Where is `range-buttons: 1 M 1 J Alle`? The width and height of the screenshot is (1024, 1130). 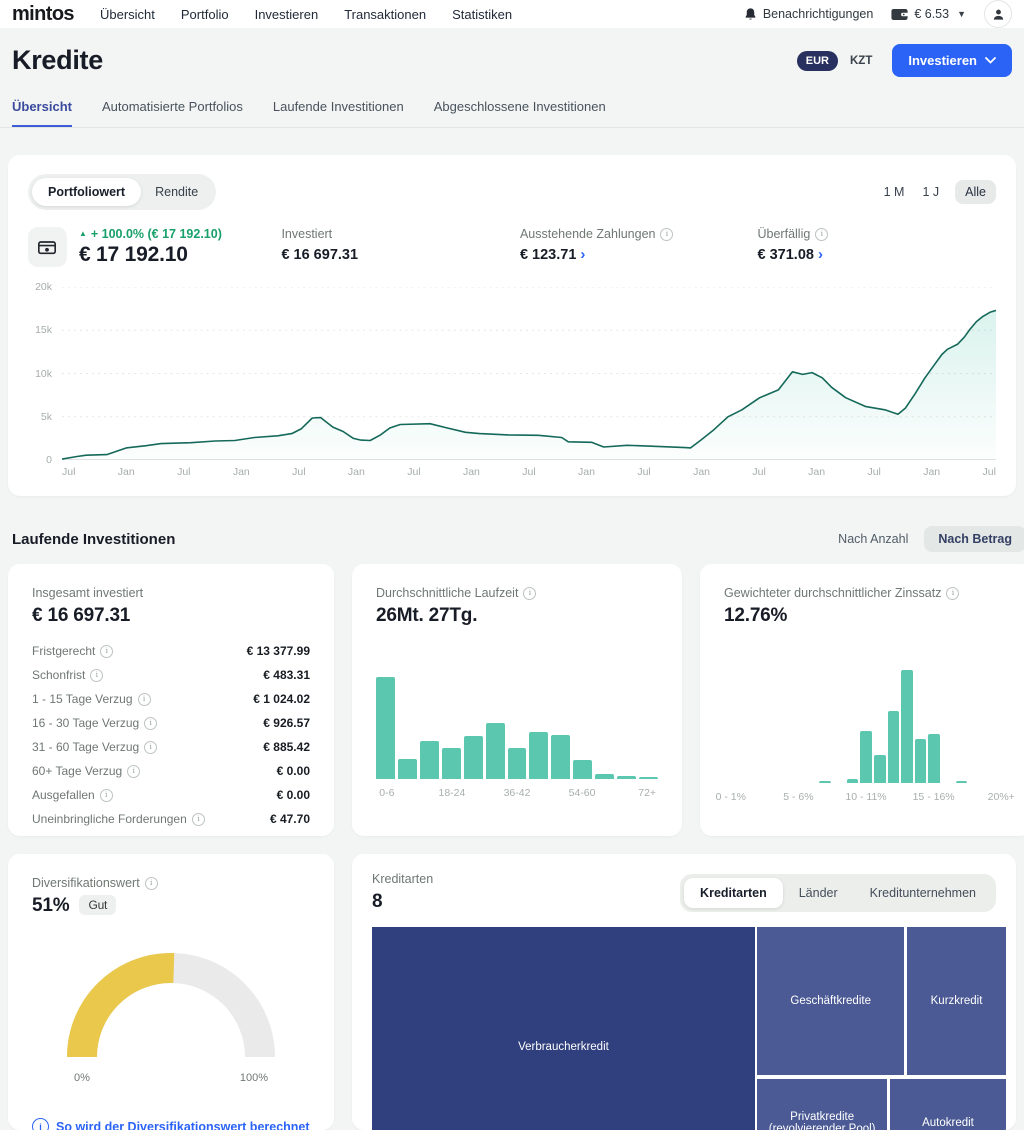 range-buttons: 1 M 1 J Alle is located at coordinates (939, 192).